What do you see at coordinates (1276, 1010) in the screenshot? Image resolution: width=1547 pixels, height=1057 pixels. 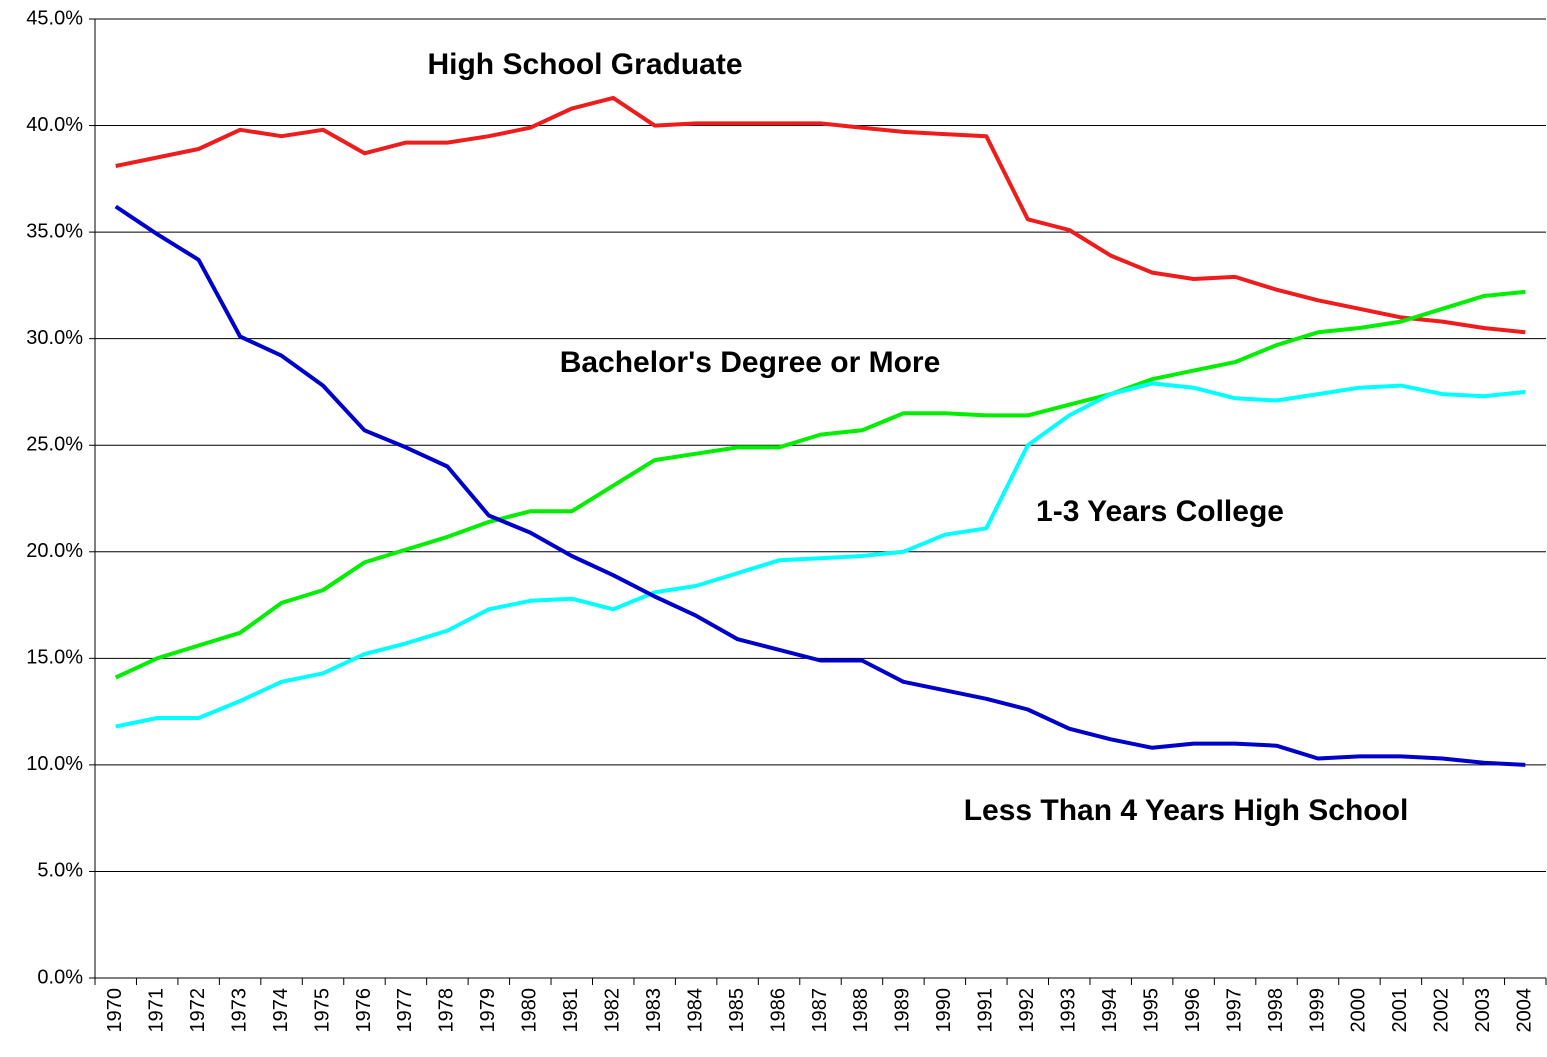 I see `x-tick-label: 1998` at bounding box center [1276, 1010].